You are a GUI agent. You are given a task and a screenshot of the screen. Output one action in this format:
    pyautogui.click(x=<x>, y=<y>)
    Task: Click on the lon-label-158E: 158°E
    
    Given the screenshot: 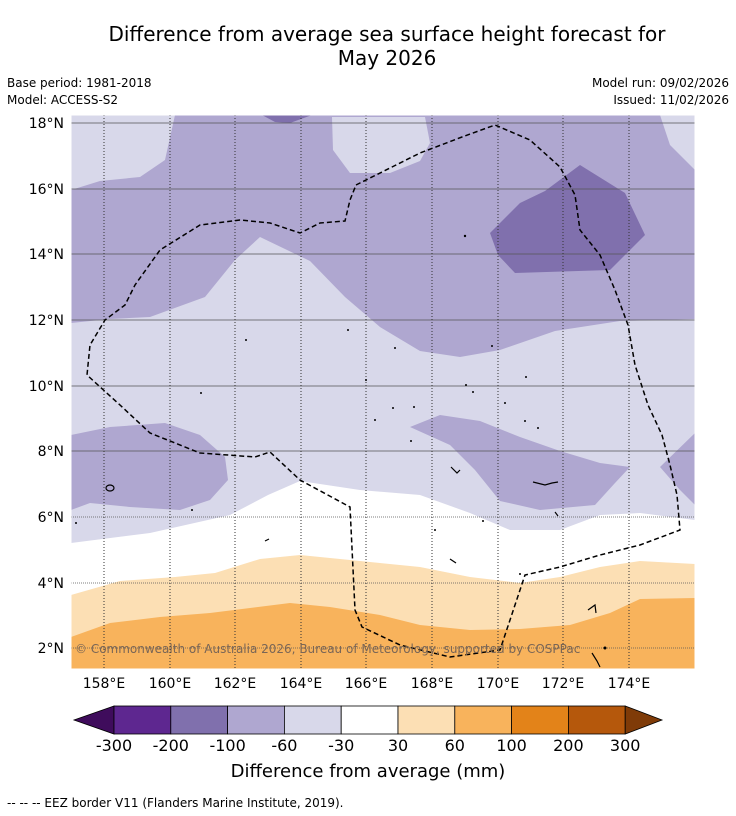 What is the action you would take?
    pyautogui.click(x=104, y=684)
    